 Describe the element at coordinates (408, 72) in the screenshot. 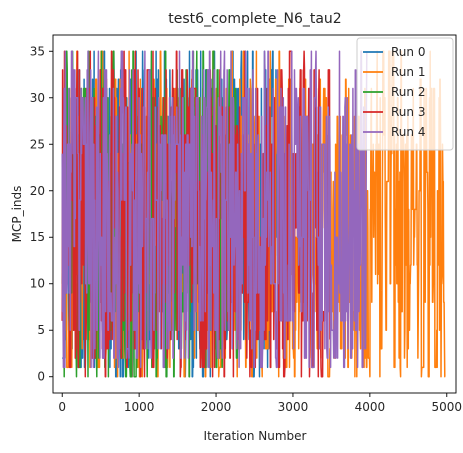

I see `legend-label: Run 1` at that location.